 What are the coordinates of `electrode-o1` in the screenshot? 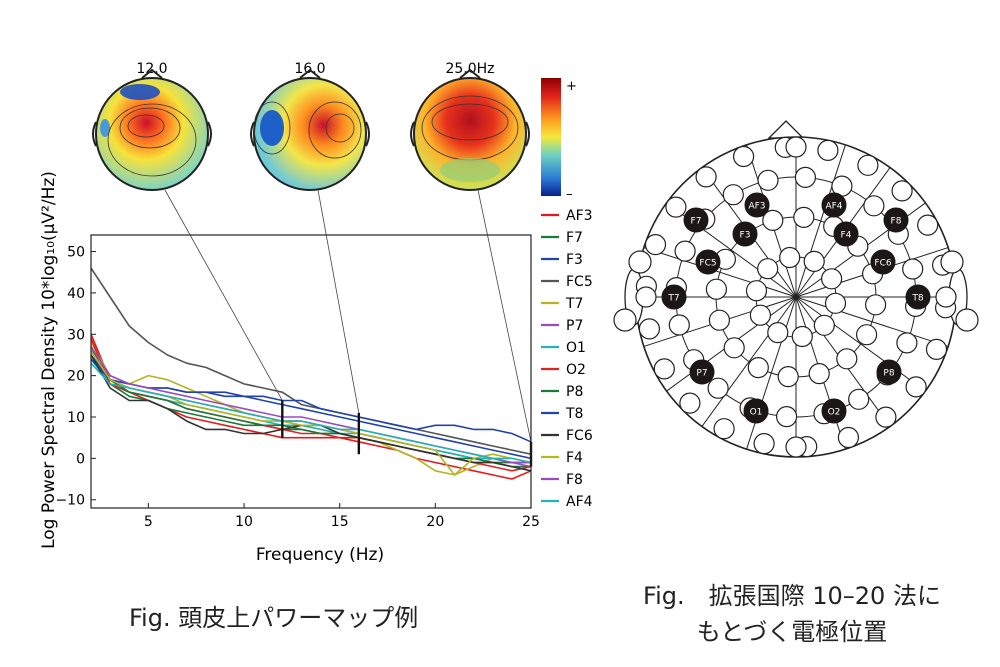 It's located at (756, 411).